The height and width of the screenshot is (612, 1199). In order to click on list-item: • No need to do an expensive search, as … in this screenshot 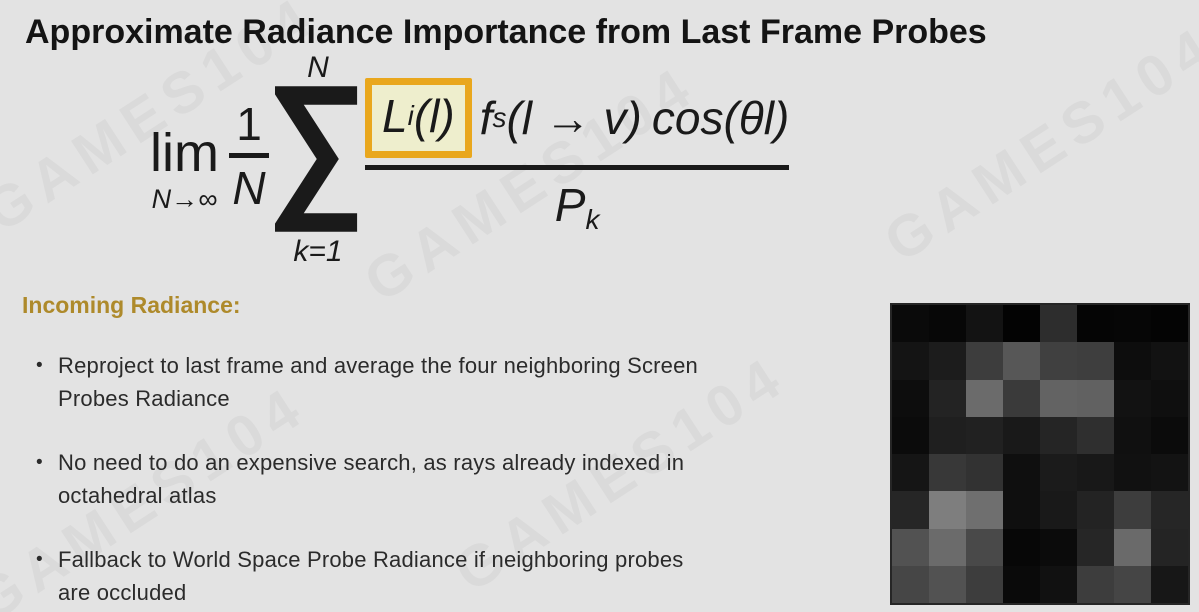, I will do `click(446, 479)`.